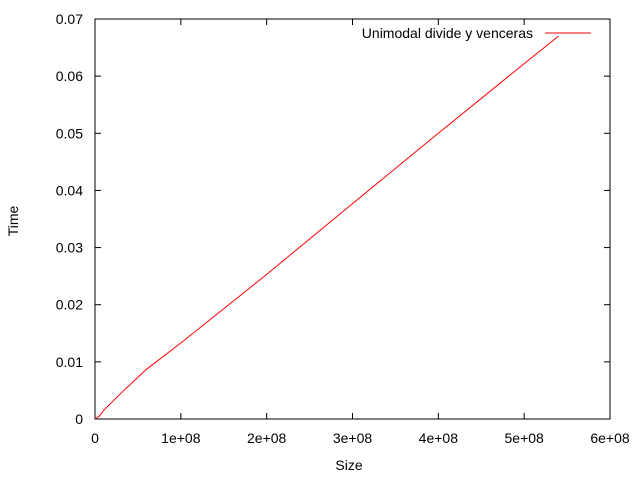 The height and width of the screenshot is (480, 640). Describe the element at coordinates (69, 19) in the screenshot. I see `y-tick-label: 0.07` at that location.